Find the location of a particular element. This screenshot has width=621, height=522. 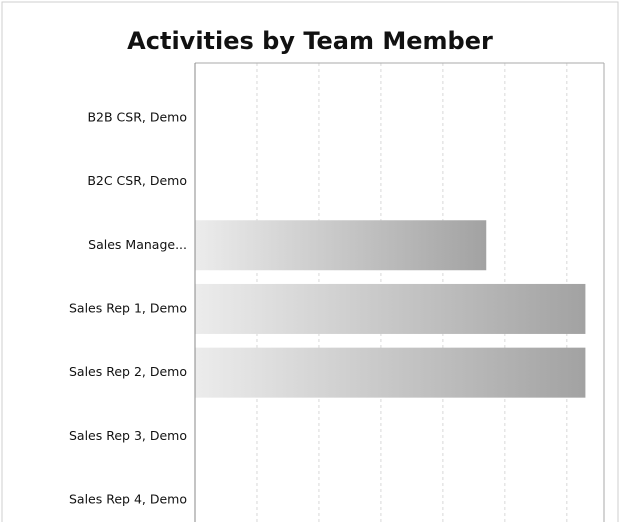

category-label: Sales Rep 3, Demo is located at coordinates (128, 435).